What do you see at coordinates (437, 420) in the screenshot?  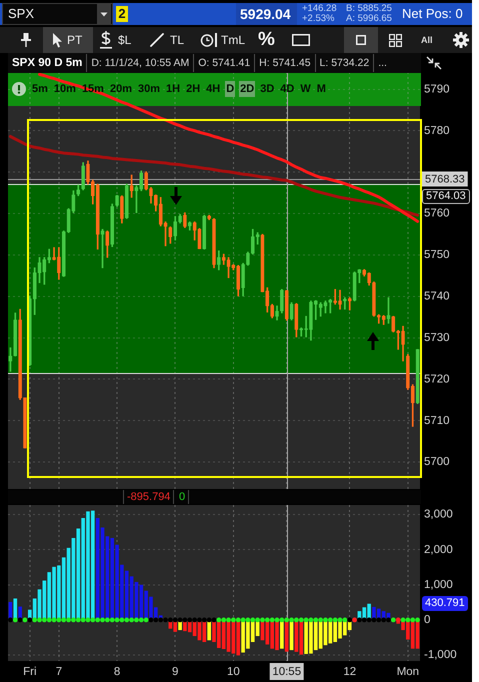 I see `y-tick-label: 5710` at bounding box center [437, 420].